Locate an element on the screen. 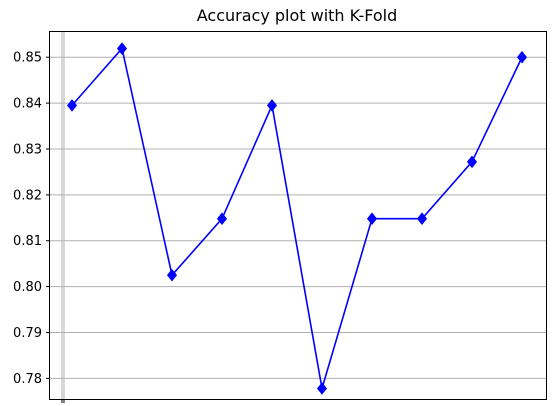 This screenshot has width=557, height=406. y-tick-label: 0.85 is located at coordinates (27, 58).